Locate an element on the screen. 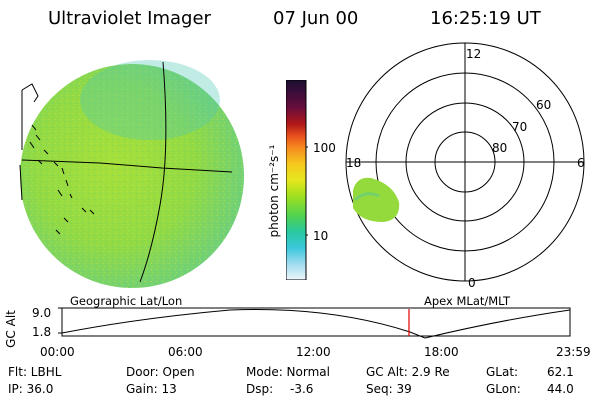 Image resolution: width=600 pixels, height=400 pixels. mlt-label-6: 6 is located at coordinates (581, 163).